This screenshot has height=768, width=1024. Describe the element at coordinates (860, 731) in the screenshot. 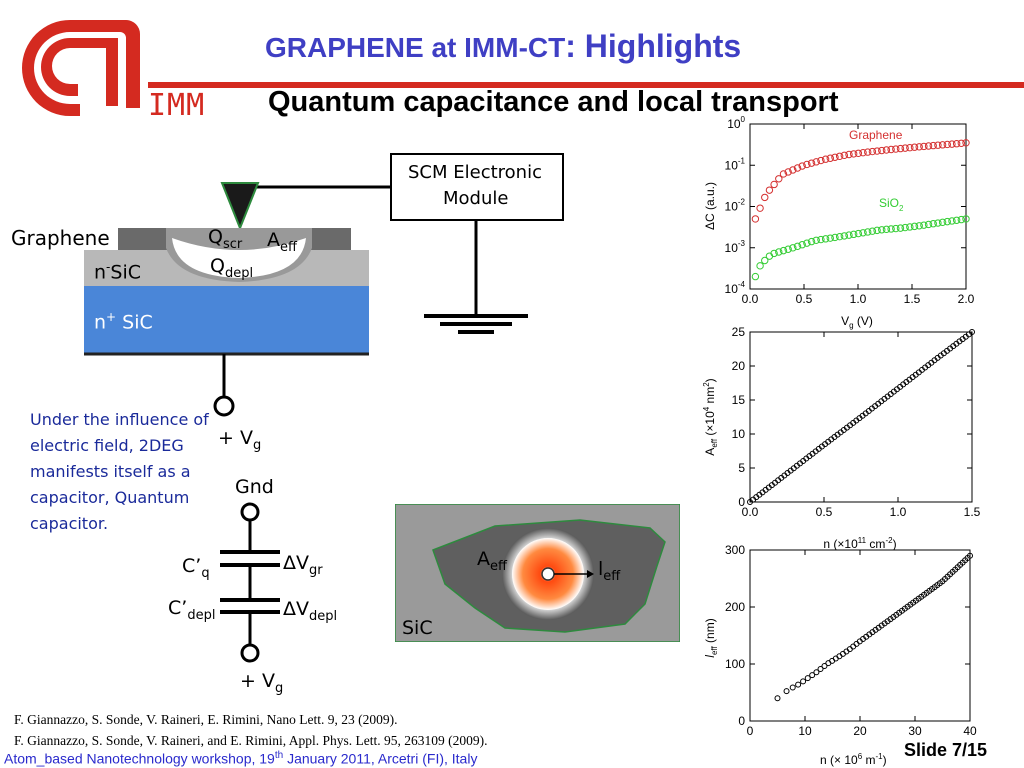

I see `x-tick-label: 20` at that location.